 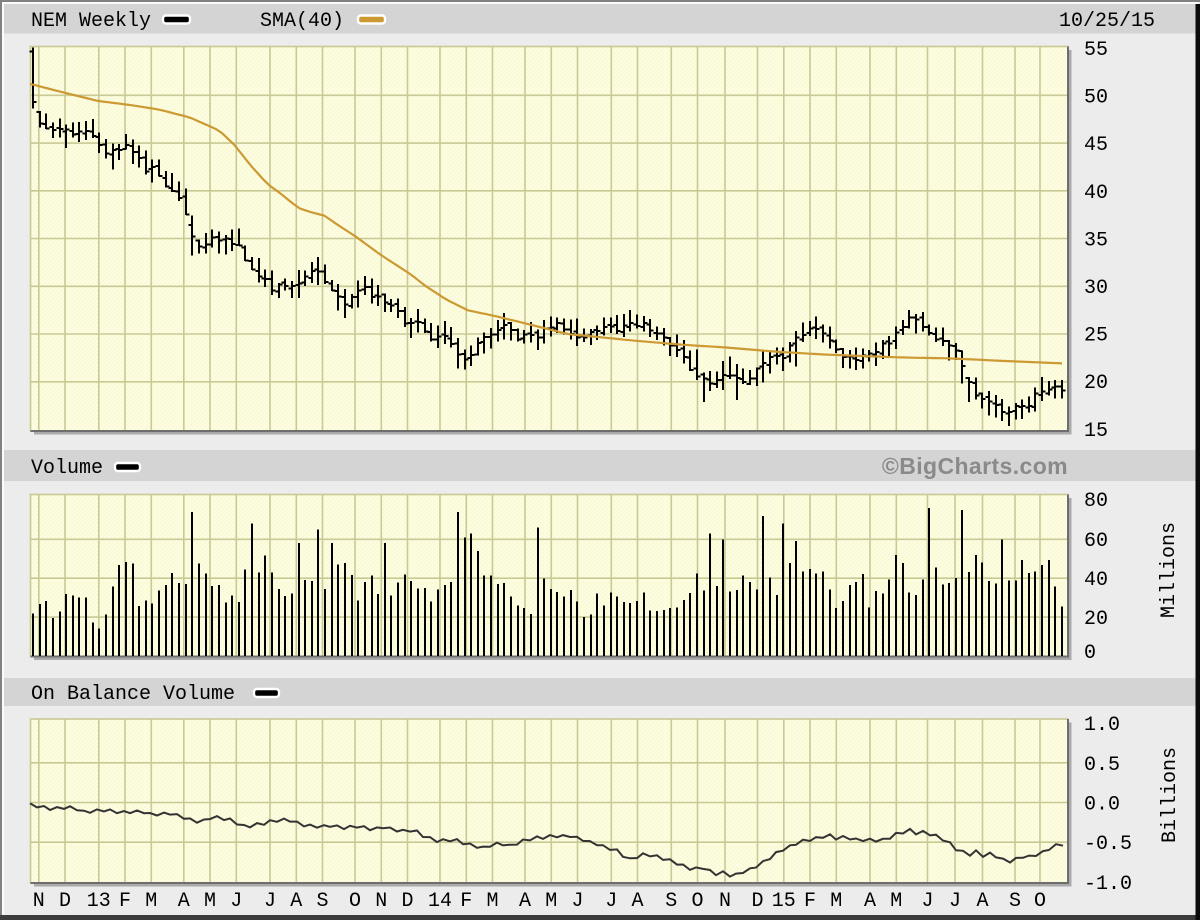 What do you see at coordinates (1102, 805) in the screenshot?
I see `svg-text: 0.0` at bounding box center [1102, 805].